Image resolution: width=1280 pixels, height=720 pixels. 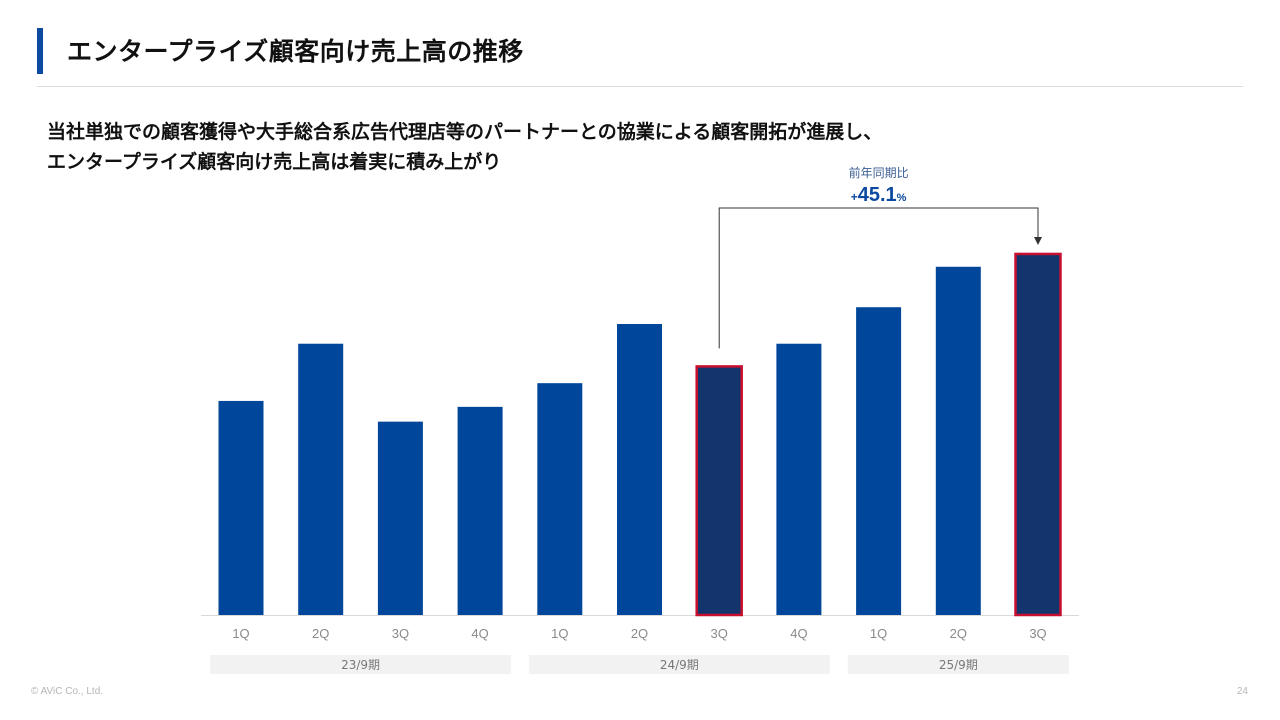 I want to click on title-accent-bar, so click(x=40, y=51).